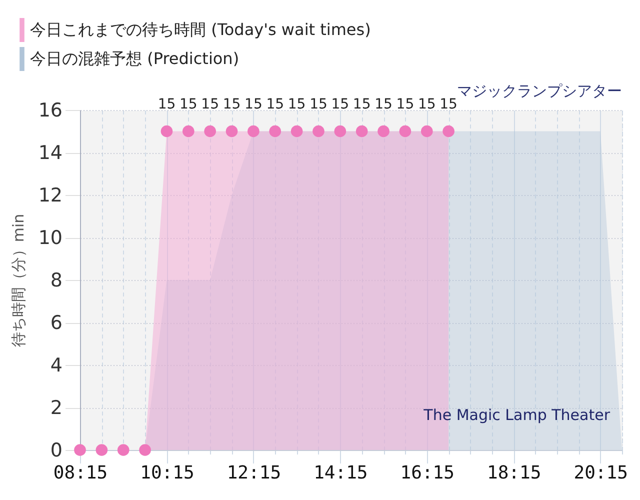  I want to click on x-tick-label: 10:15, so click(167, 473).